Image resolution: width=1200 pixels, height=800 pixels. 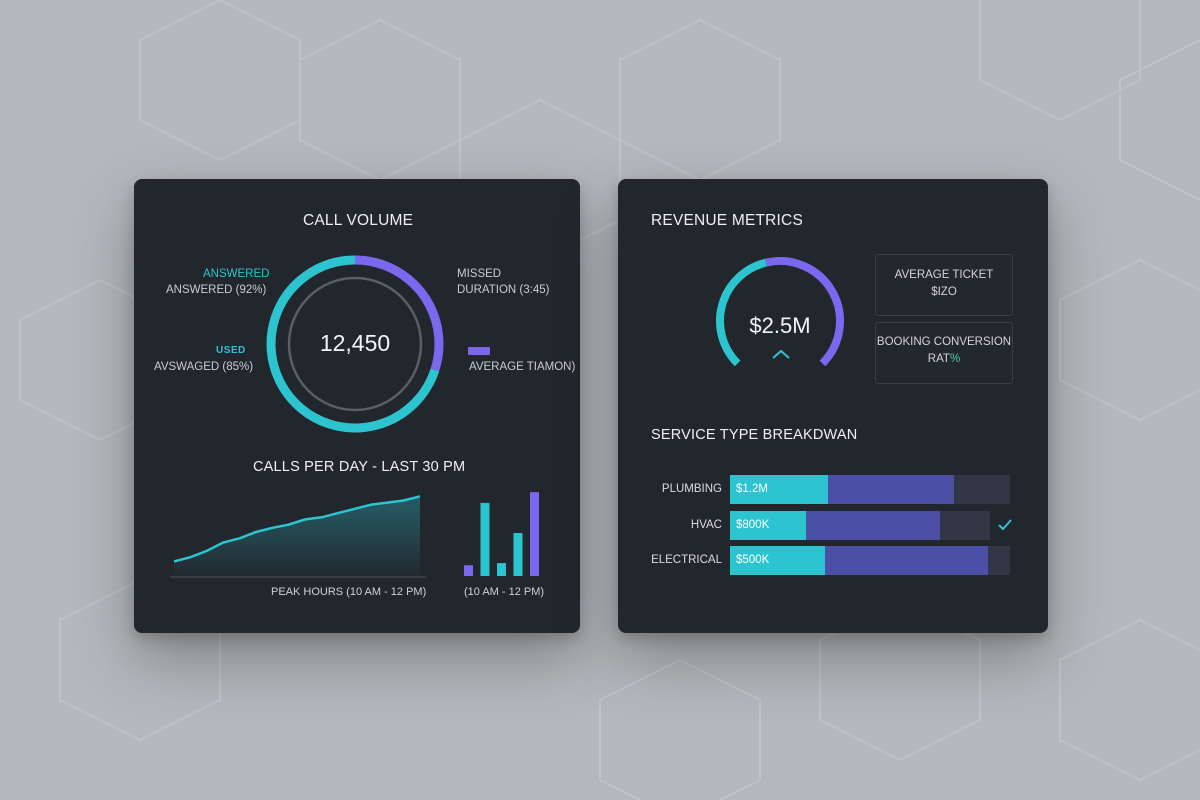 I want to click on legend-used-tag: USED, so click(x=231, y=350).